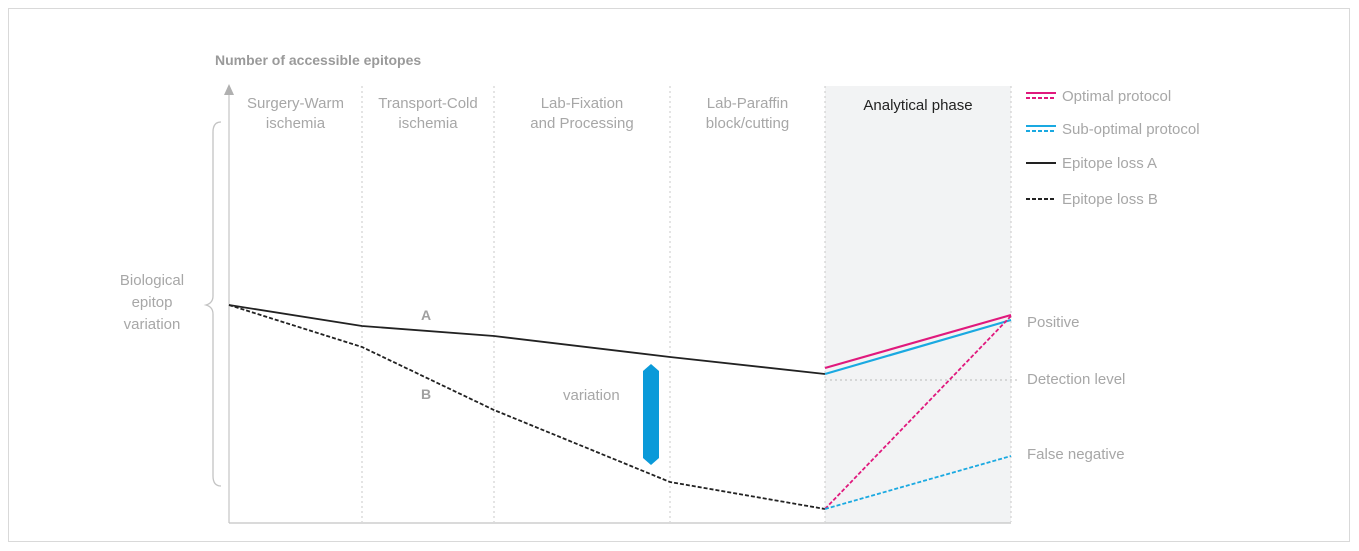 This screenshot has height=551, width=1359. What do you see at coordinates (1131, 129) in the screenshot?
I see `legend-label-suboptimal: Sub-optimal protocol` at bounding box center [1131, 129].